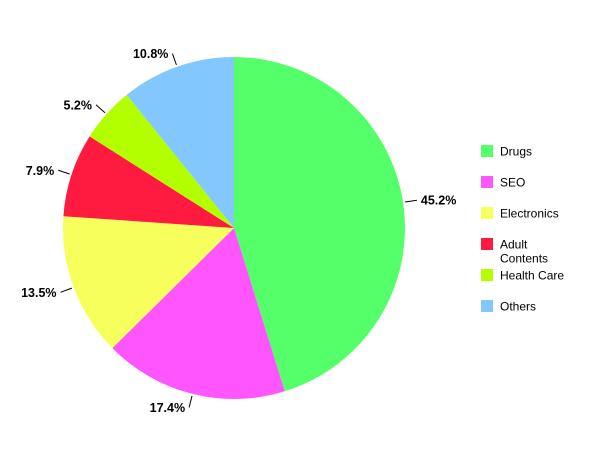 This screenshot has width=600, height=463. Describe the element at coordinates (518, 307) in the screenshot. I see `legend-label-others: Others` at that location.